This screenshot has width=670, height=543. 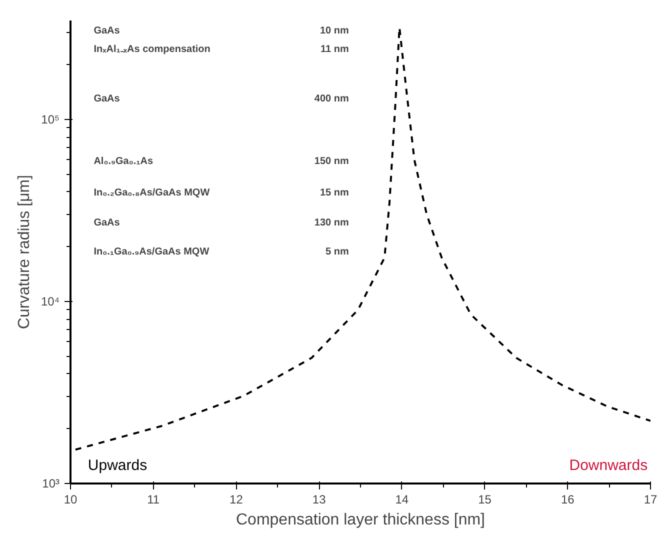 I want to click on annotation: 5 nm, so click(x=338, y=252).